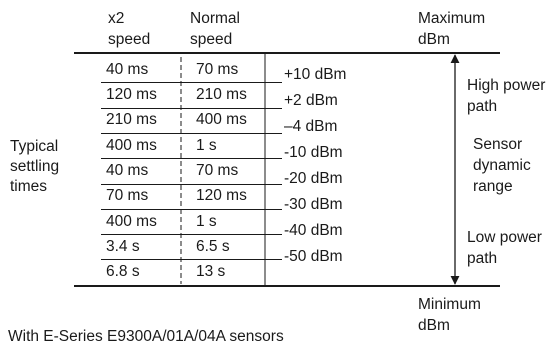 Image resolution: width=558 pixels, height=350 pixels. Describe the element at coordinates (213, 246) in the screenshot. I see `table-row-8-normal: 6.5 s` at that location.